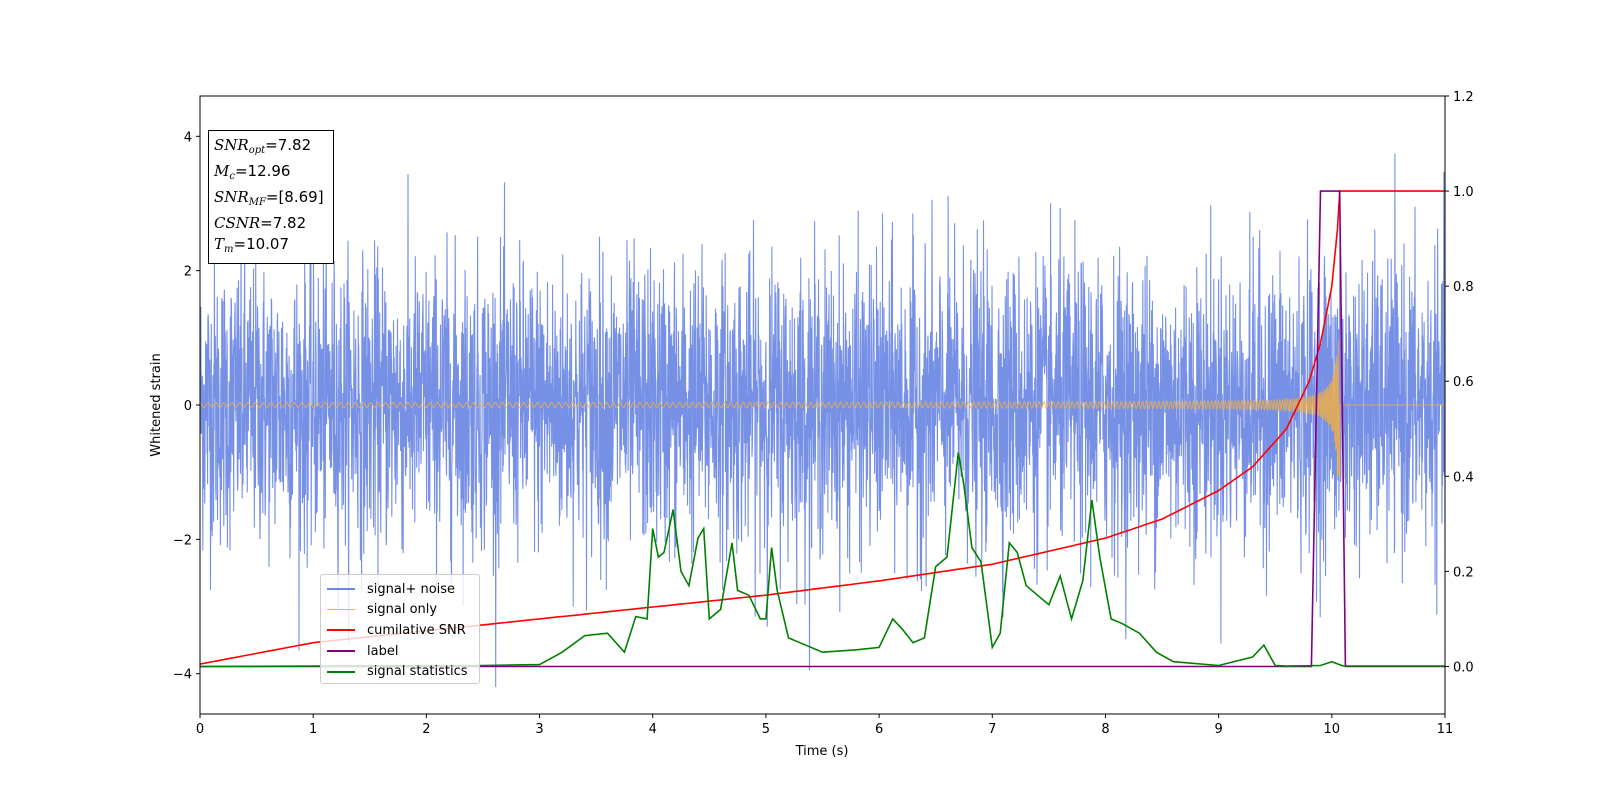 The width and height of the screenshot is (1600, 800). I want to click on y2-axis: 1.2 1.0 0.8 0.6 0.4 0.2 0.0, so click(1459, 382).